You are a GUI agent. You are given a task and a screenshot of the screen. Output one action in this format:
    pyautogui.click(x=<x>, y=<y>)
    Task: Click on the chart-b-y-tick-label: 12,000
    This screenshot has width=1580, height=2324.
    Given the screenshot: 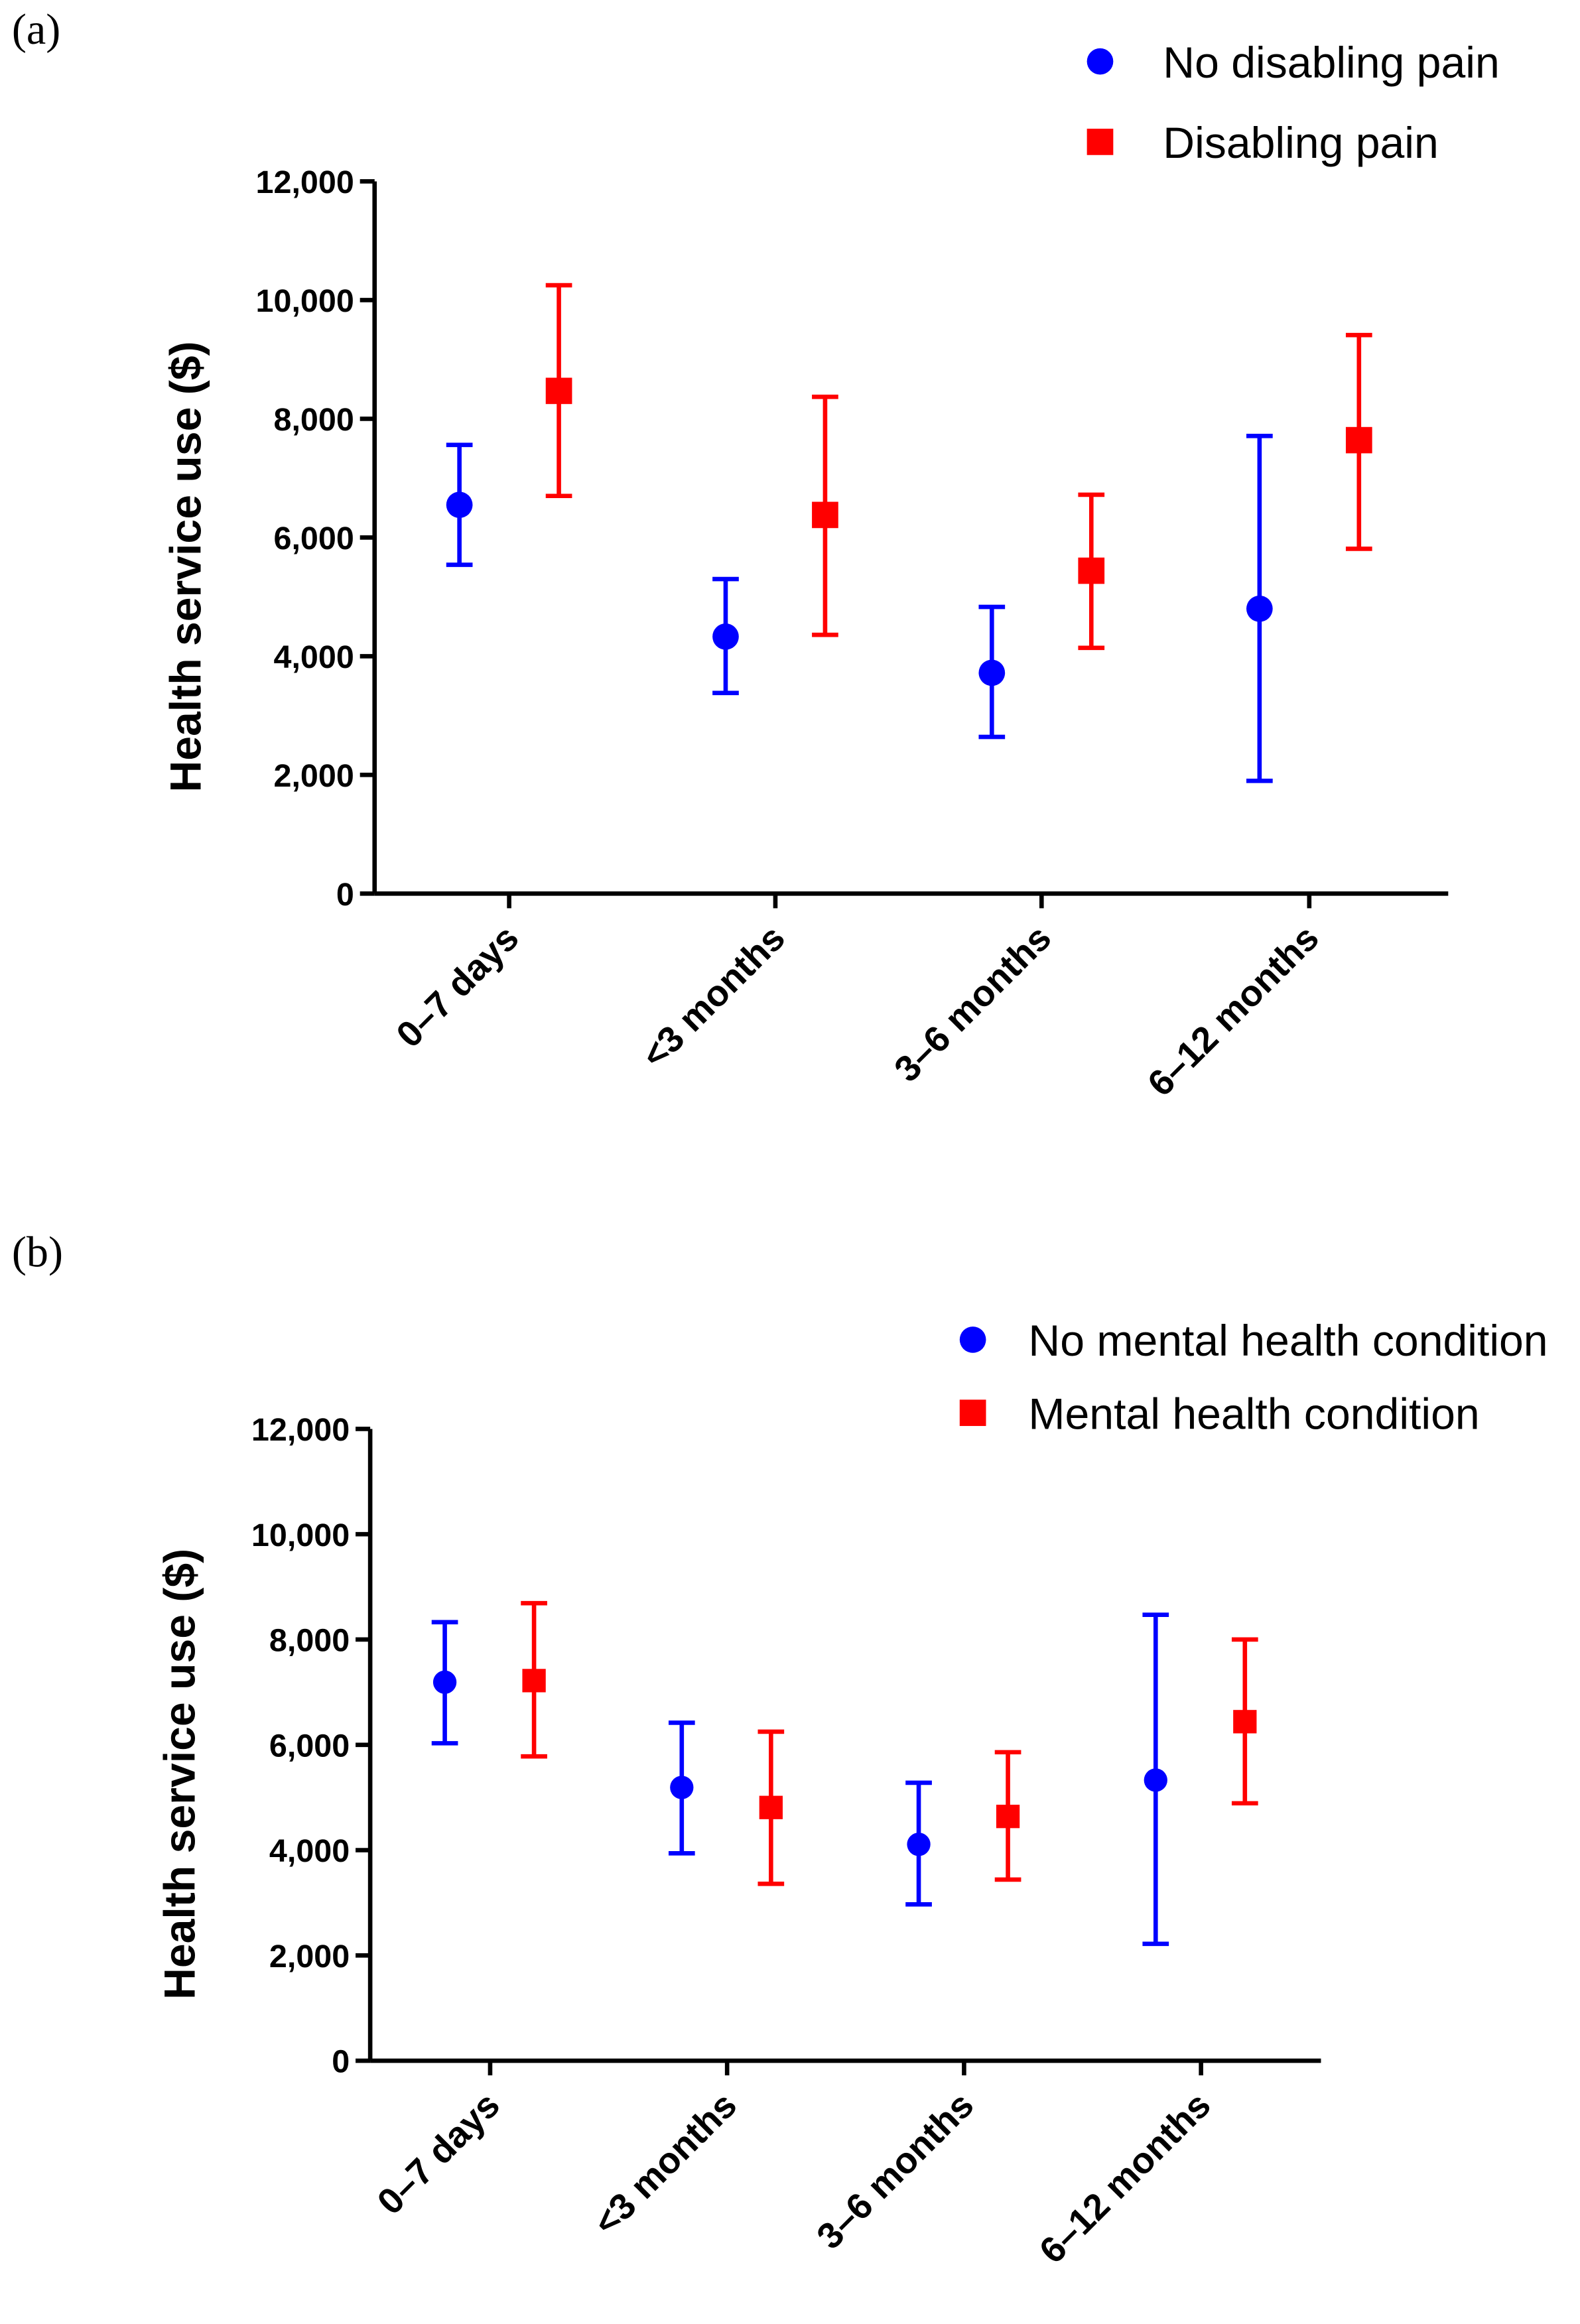 What is the action you would take?
    pyautogui.click(x=300, y=1430)
    